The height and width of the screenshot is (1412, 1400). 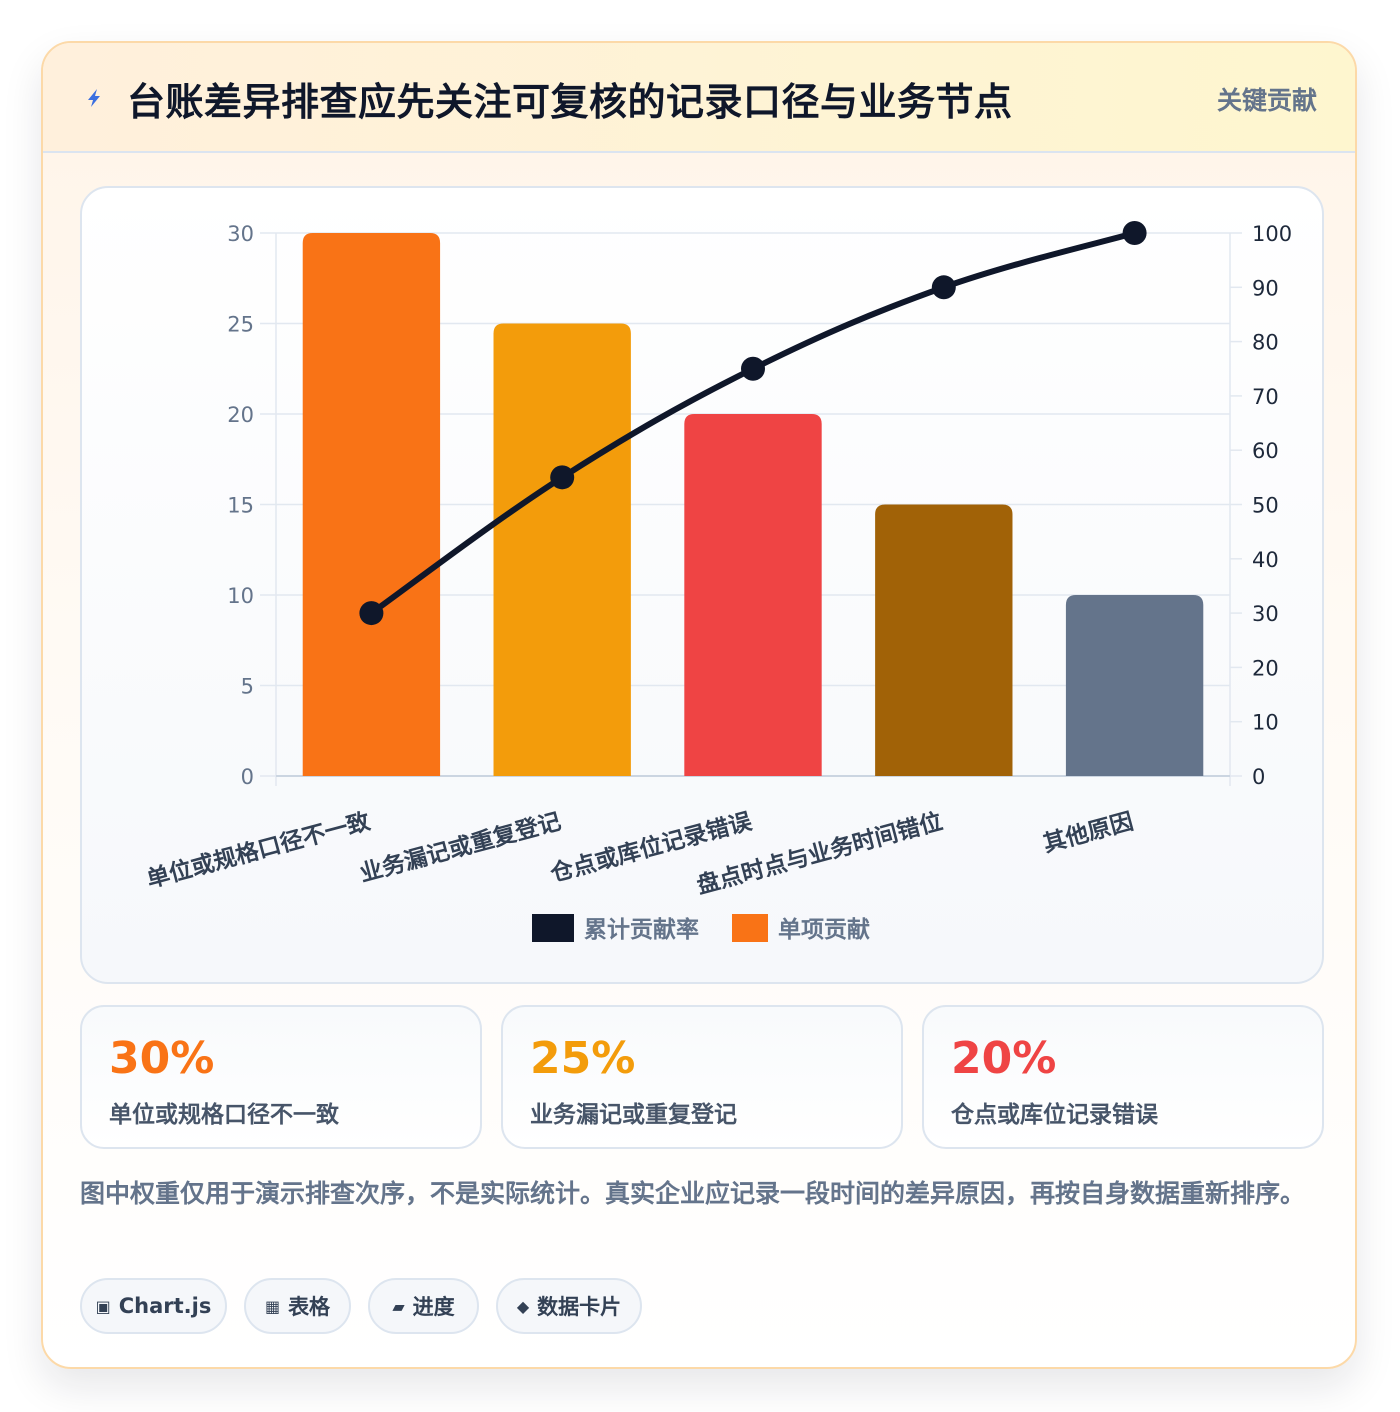 What do you see at coordinates (247, 687) in the screenshot?
I see `y-left-tick-label: 5` at bounding box center [247, 687].